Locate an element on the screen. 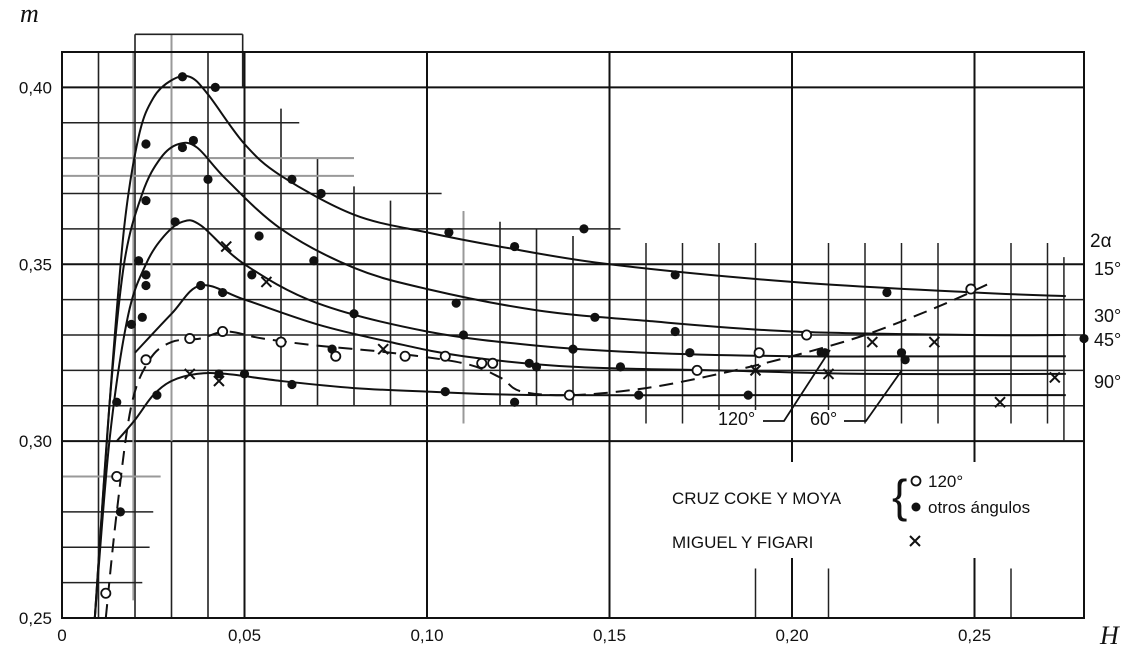 The image size is (1136, 657). annotation-120-bg is located at coordinates (738, 420).